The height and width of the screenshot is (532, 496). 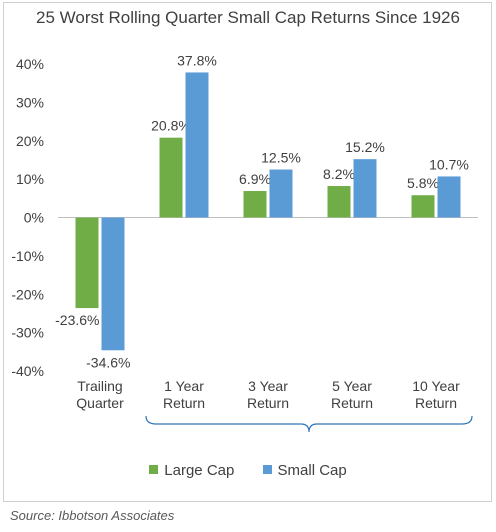 I want to click on legend-label-large-cap: Large Cap, so click(x=199, y=470).